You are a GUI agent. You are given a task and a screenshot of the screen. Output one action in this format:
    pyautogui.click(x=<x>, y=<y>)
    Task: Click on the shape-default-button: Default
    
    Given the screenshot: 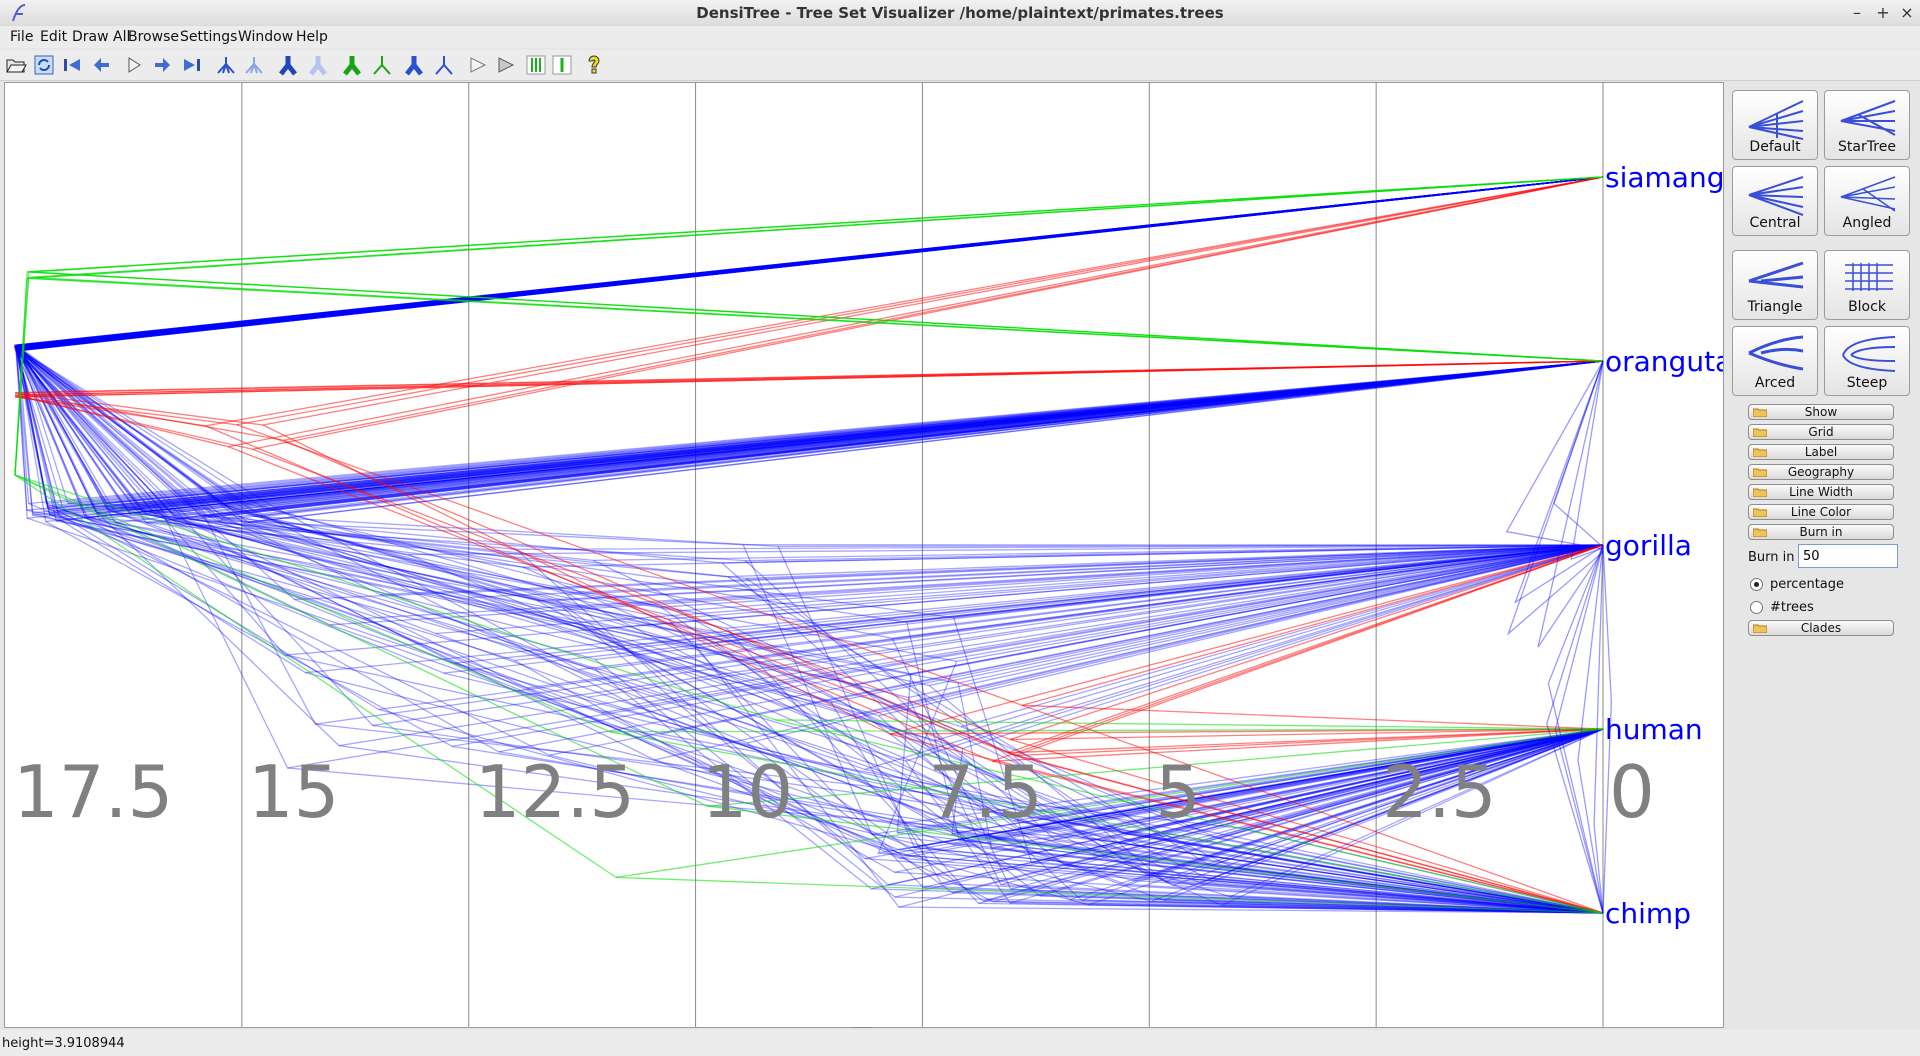 What is the action you would take?
    pyautogui.click(x=1775, y=125)
    